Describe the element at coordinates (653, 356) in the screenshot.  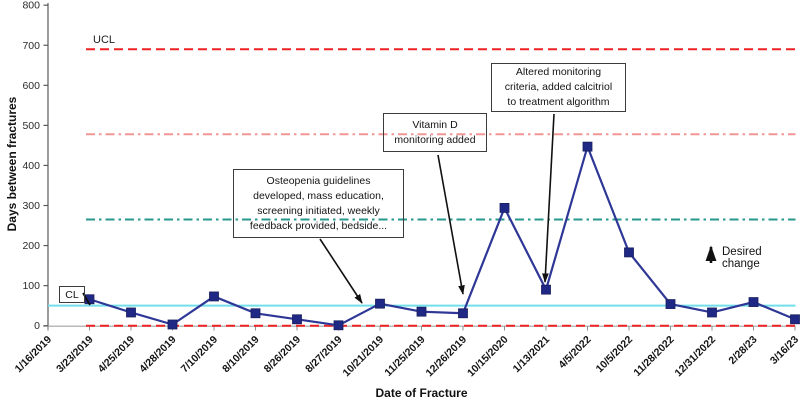
I see `x-tick-label: 11/28/2022` at that location.